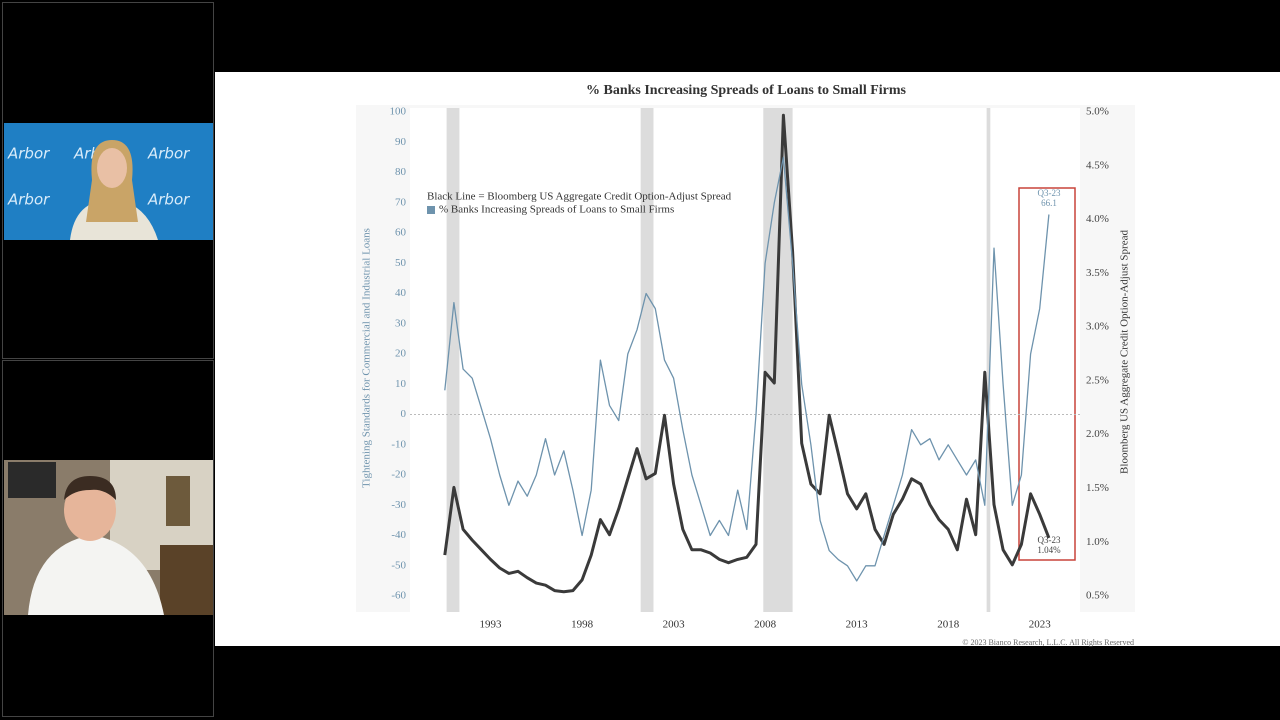 This screenshot has width=1280, height=720. Describe the element at coordinates (401, 323) in the screenshot. I see `y-tick-label: 30` at that location.